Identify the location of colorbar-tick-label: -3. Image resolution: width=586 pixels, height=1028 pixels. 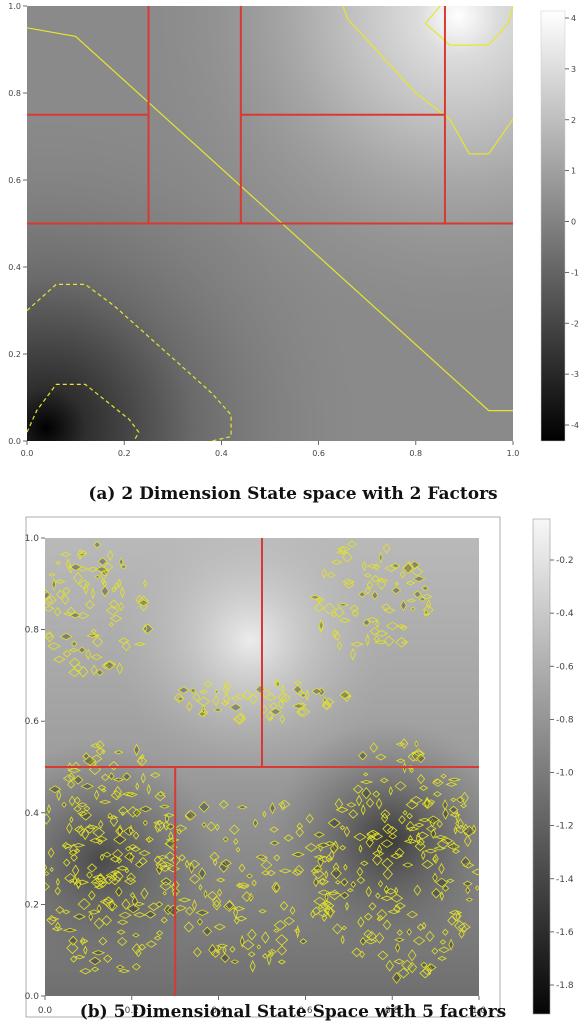
(575, 374).